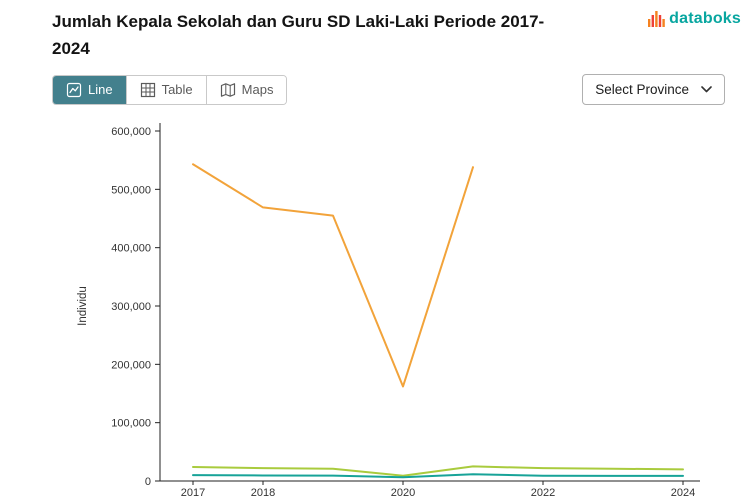  Describe the element at coordinates (656, 19) in the screenshot. I see `databoks-bars-icon` at that location.